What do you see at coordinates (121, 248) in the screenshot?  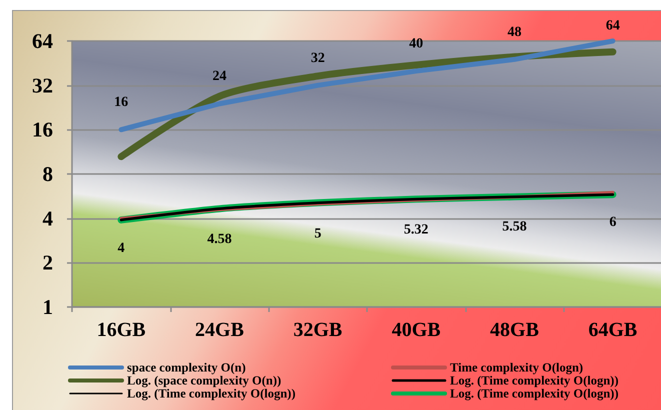 I see `data-label: 4` at bounding box center [121, 248].